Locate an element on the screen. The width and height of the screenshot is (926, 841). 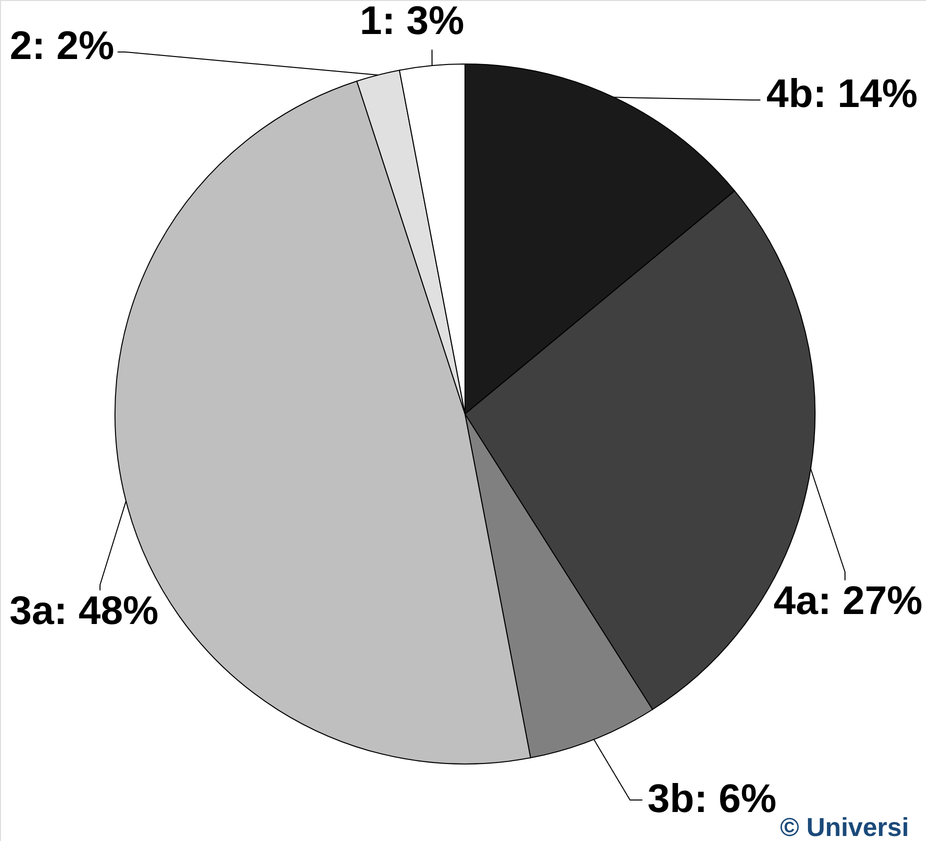
slice-label: 1: 3% is located at coordinates (412, 21).